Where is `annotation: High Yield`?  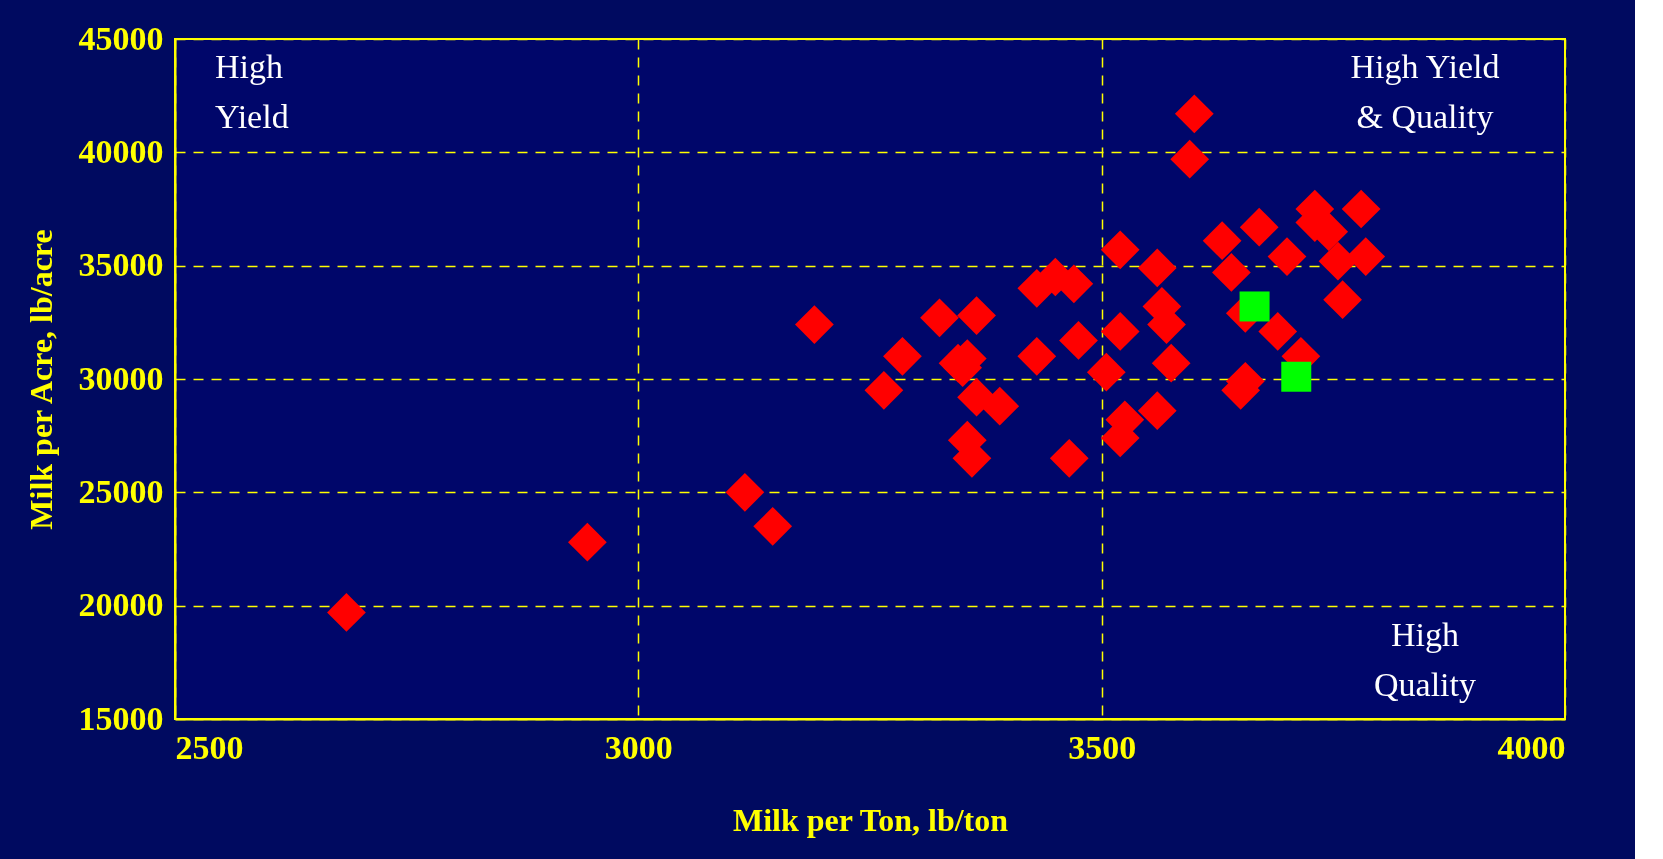 annotation: High Yield is located at coordinates (252, 91).